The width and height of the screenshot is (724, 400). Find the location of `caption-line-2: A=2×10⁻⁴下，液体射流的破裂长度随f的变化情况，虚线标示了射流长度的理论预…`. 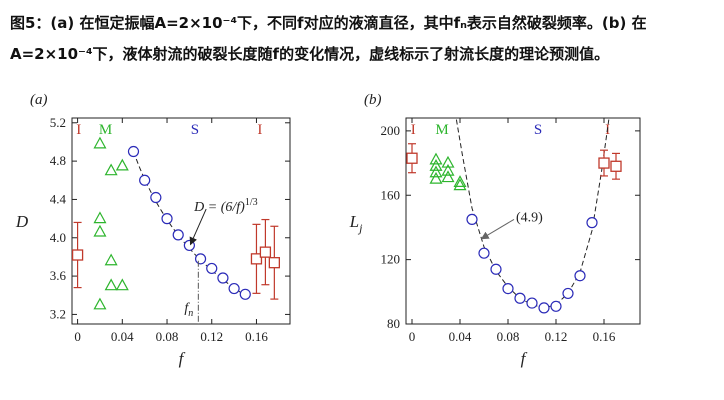

caption-line-2: A=2×10⁻⁴下，液体射流的破裂长度随f的变化情况，虚线标示了射流长度的理论预… is located at coordinates (310, 54).